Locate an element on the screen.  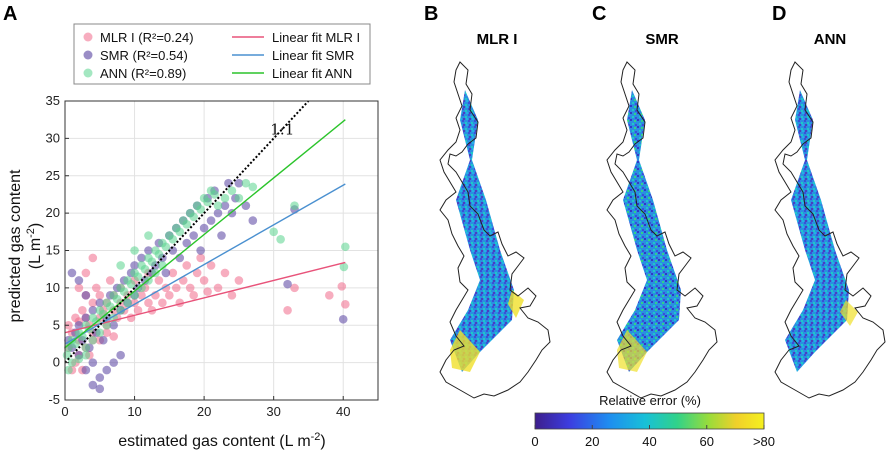
panel-letter-c: C is located at coordinates (599, 14).